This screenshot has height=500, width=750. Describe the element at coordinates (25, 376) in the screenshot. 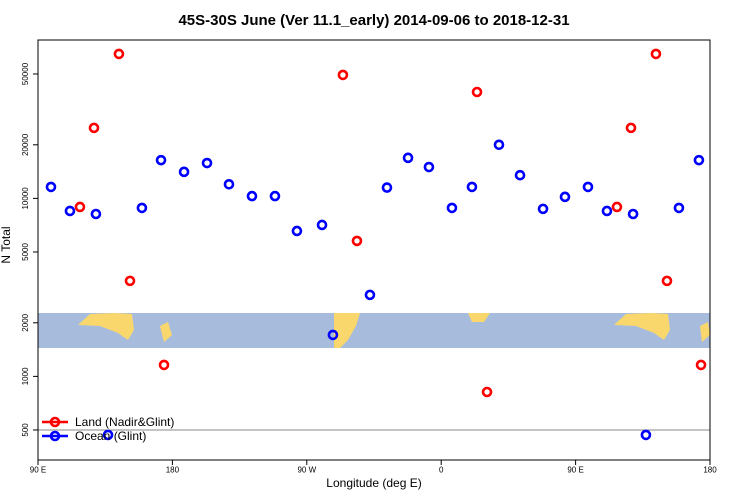

I see `y-tick-label: 1000` at that location.